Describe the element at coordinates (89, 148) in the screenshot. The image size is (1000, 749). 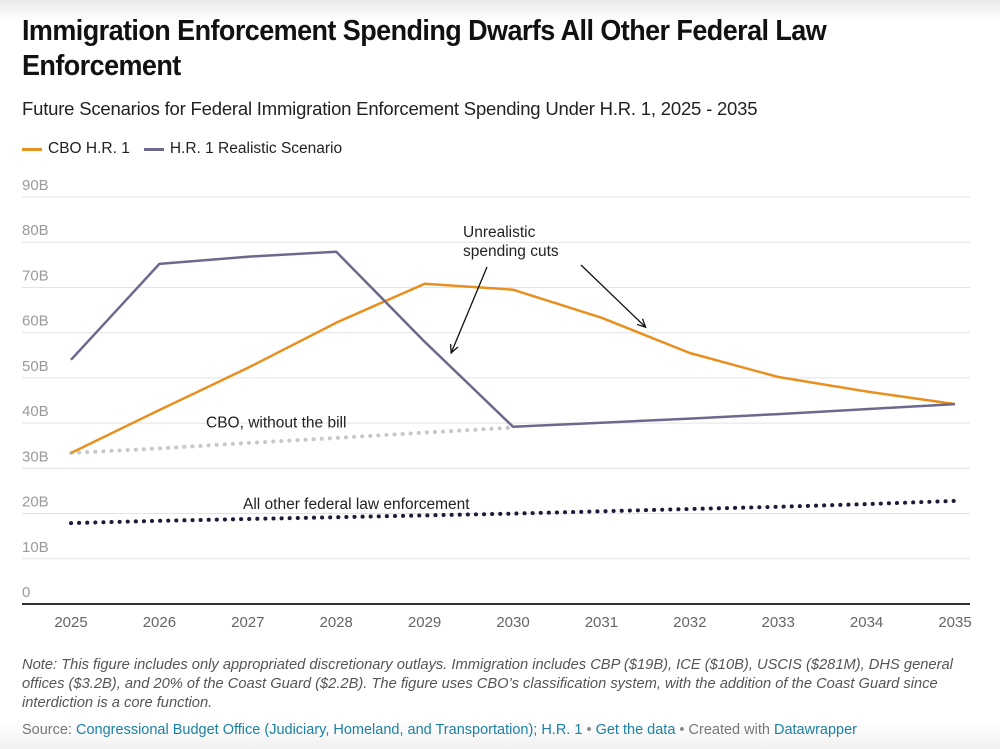
I see `legend-label-cbo-hr1: CBO H.R. 1` at that location.